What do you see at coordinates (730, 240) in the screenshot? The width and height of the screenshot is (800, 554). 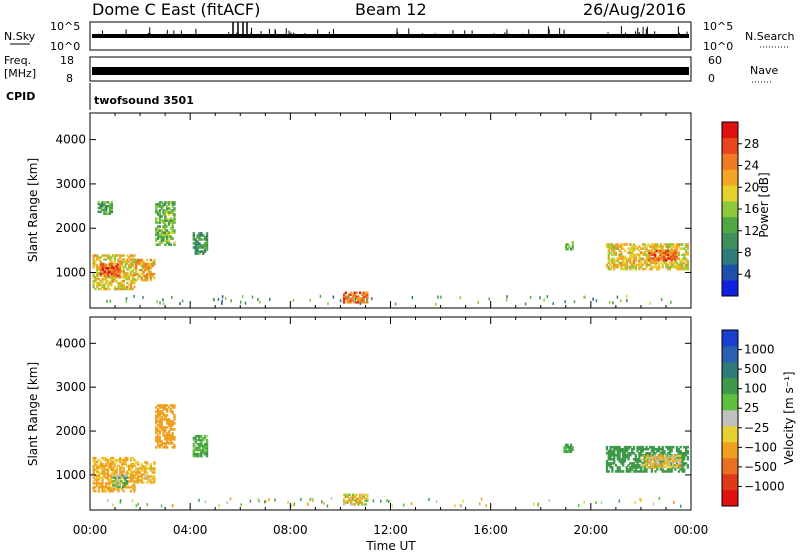 I see `colorbar-segment` at bounding box center [730, 240].